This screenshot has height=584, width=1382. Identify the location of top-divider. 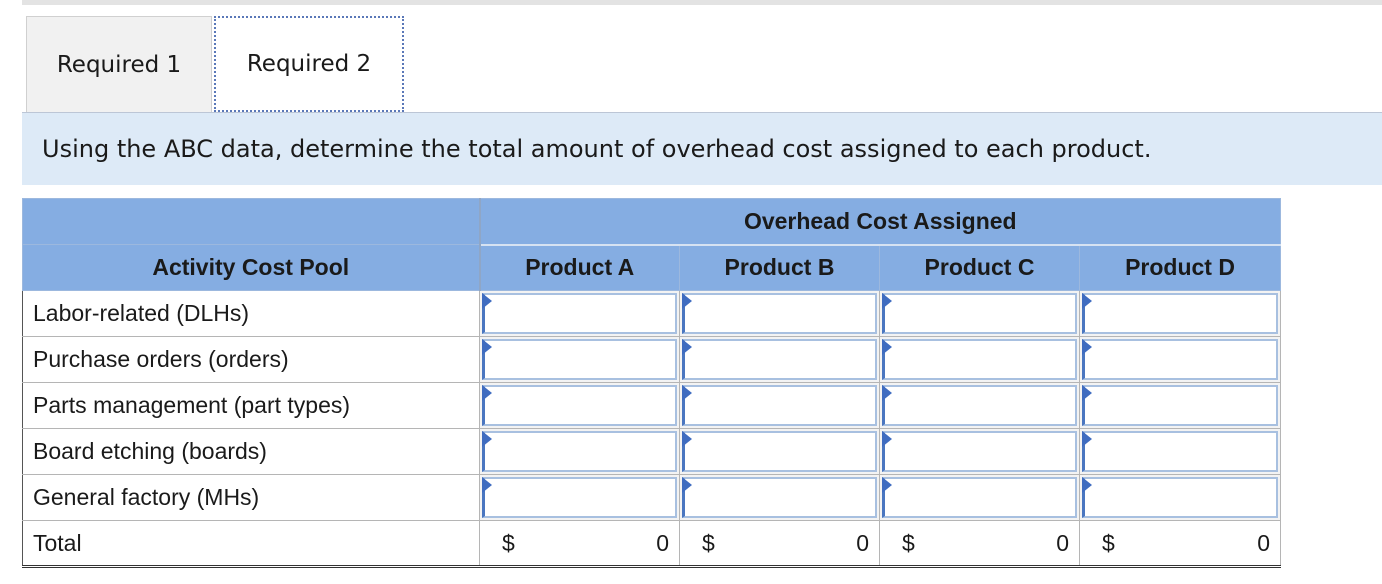
(702, 2).